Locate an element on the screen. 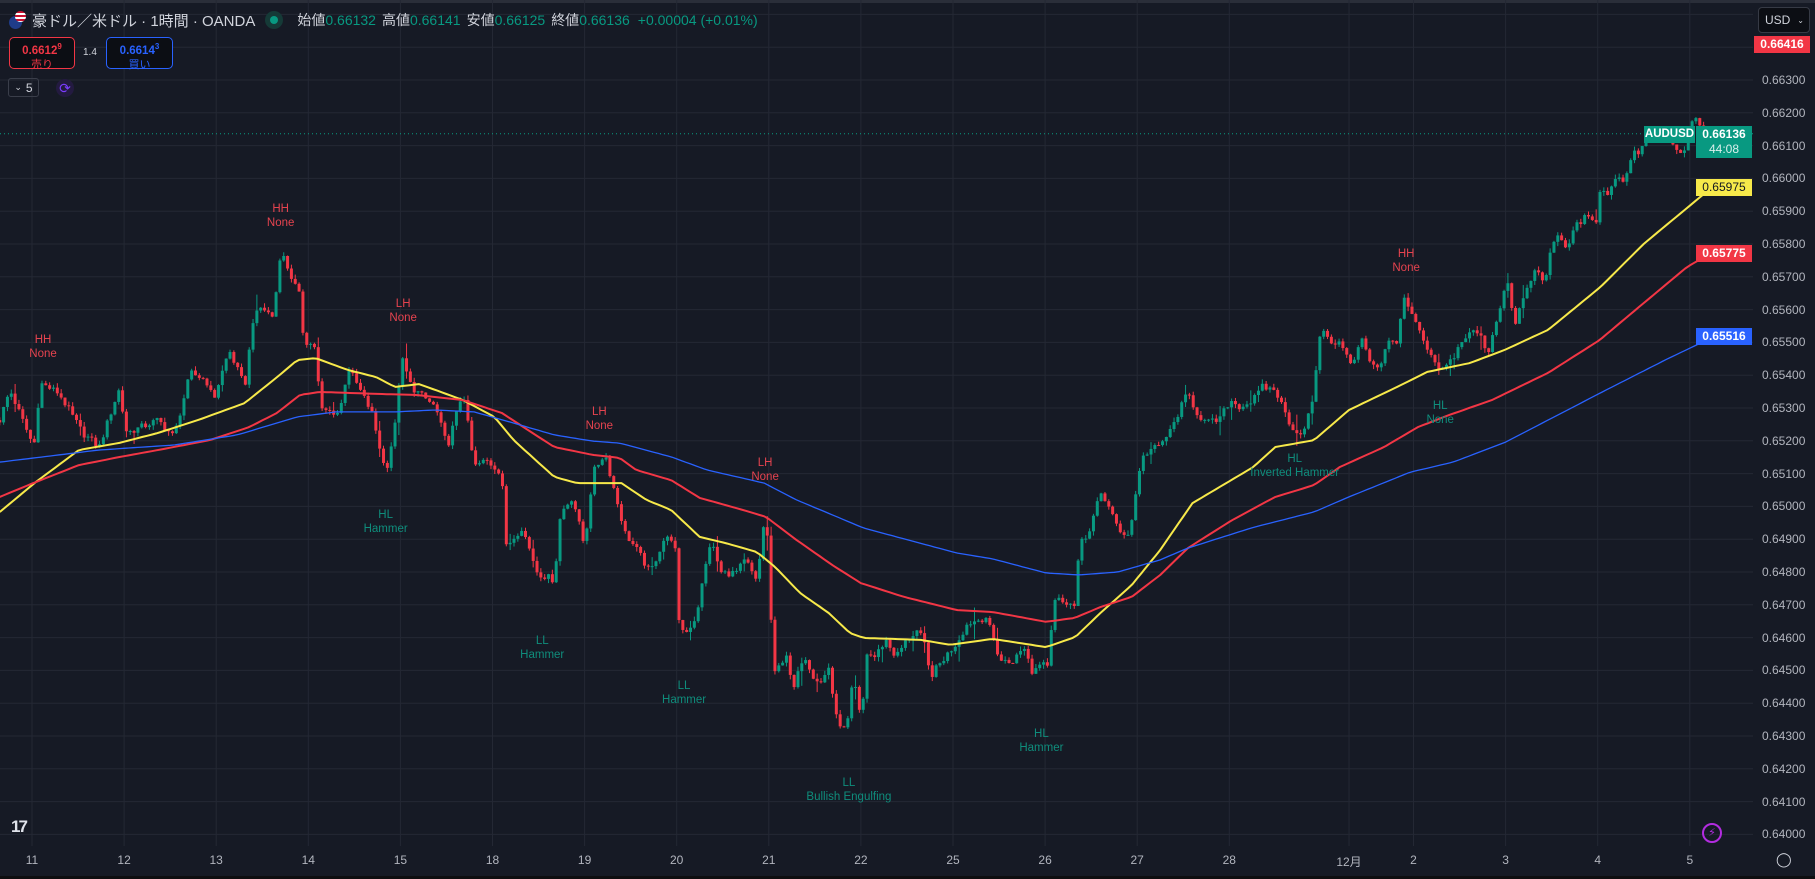  lightning-icon: ⚡ is located at coordinates (1712, 833).